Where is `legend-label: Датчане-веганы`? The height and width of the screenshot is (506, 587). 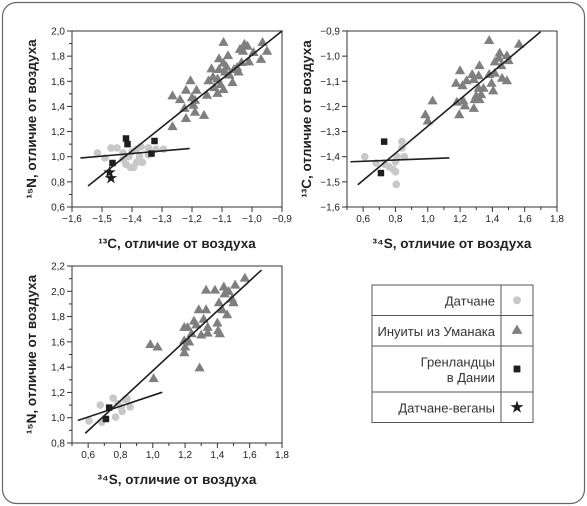 legend-label: Датчане-веганы is located at coordinates (446, 407).